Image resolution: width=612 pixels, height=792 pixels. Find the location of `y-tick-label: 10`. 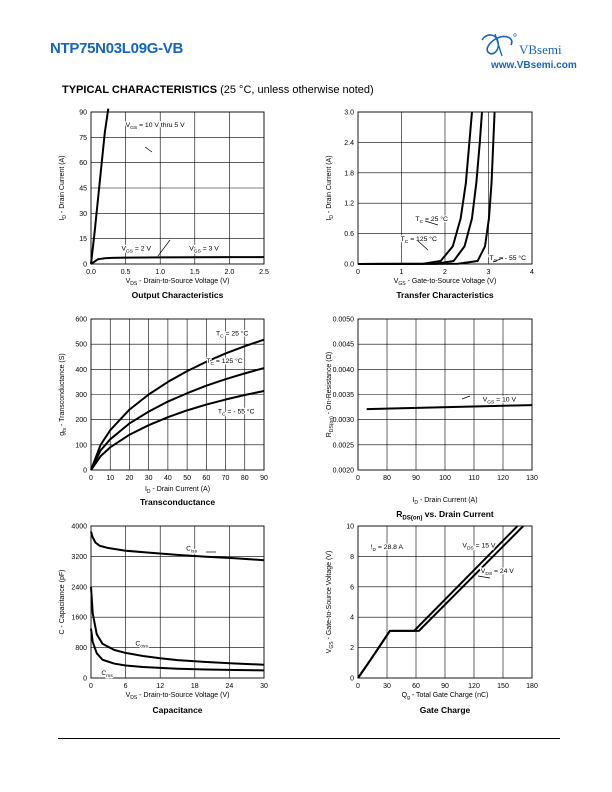

y-tick-label: 10 is located at coordinates (350, 527).